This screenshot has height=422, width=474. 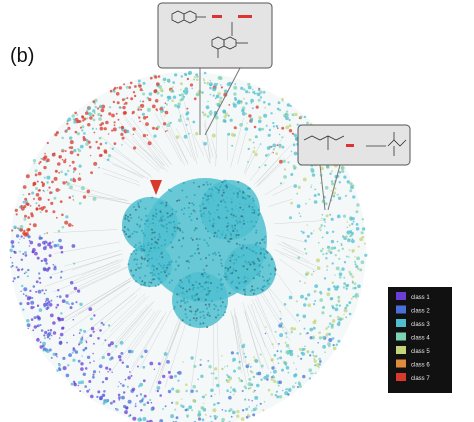 What do you see at coordinates (420, 339) in the screenshot?
I see `legend-label: class 4` at bounding box center [420, 339].